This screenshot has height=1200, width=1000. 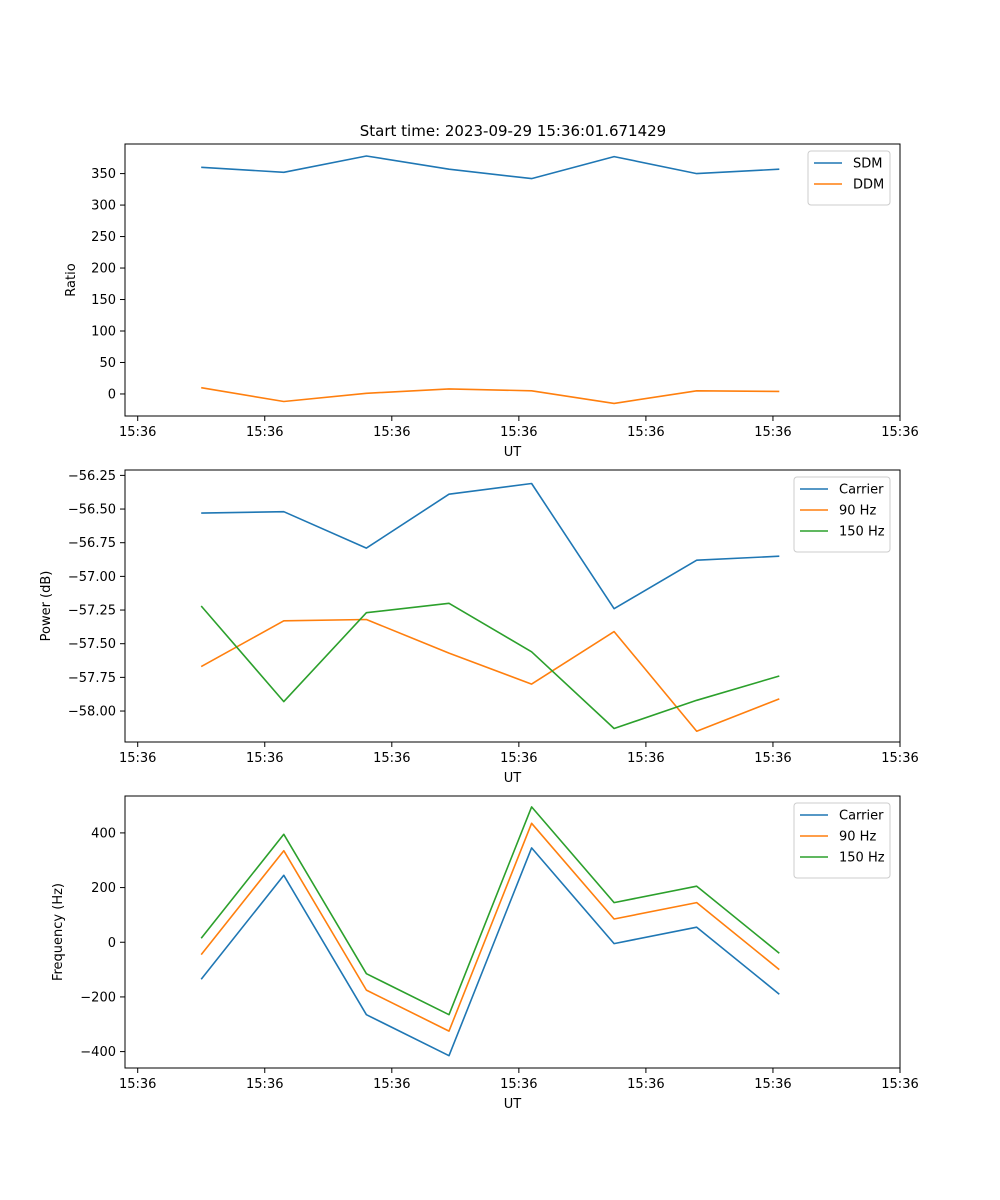 I want to click on series-line-sdm, so click(x=490, y=167).